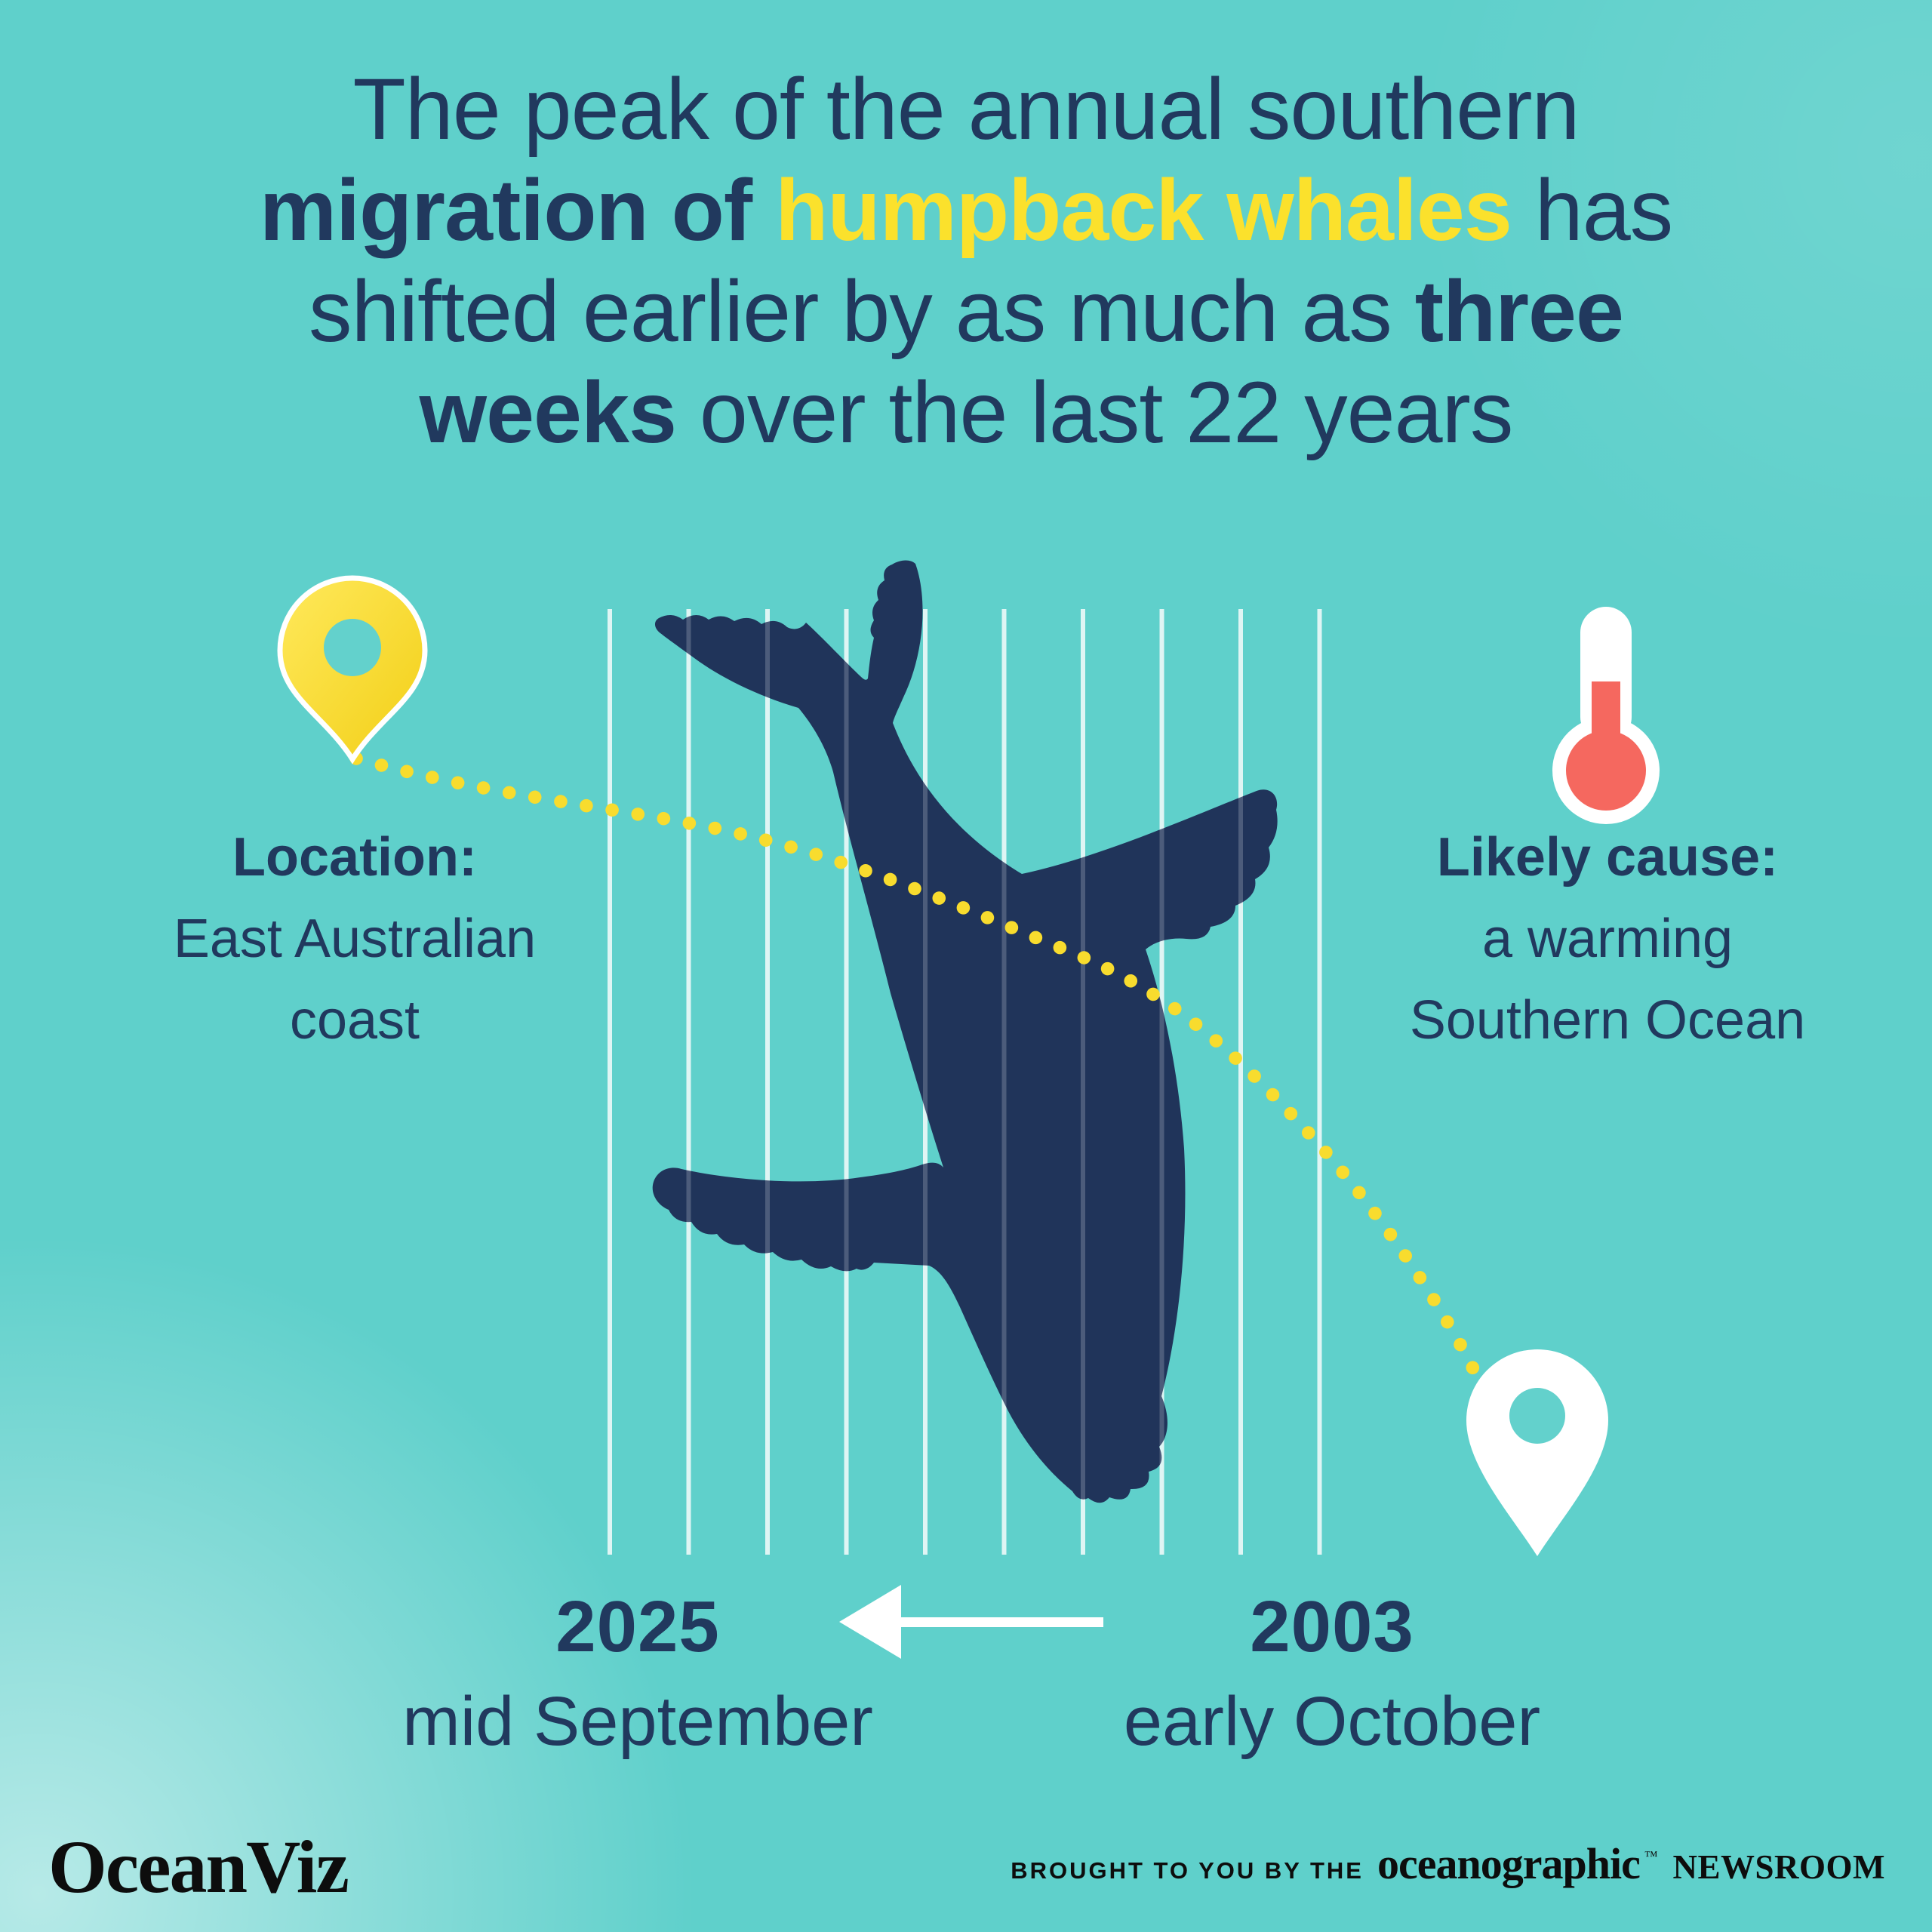 The image size is (1932, 1932). What do you see at coordinates (1778, 1867) in the screenshot?
I see `attribution-suffix: NEWSROOM` at bounding box center [1778, 1867].